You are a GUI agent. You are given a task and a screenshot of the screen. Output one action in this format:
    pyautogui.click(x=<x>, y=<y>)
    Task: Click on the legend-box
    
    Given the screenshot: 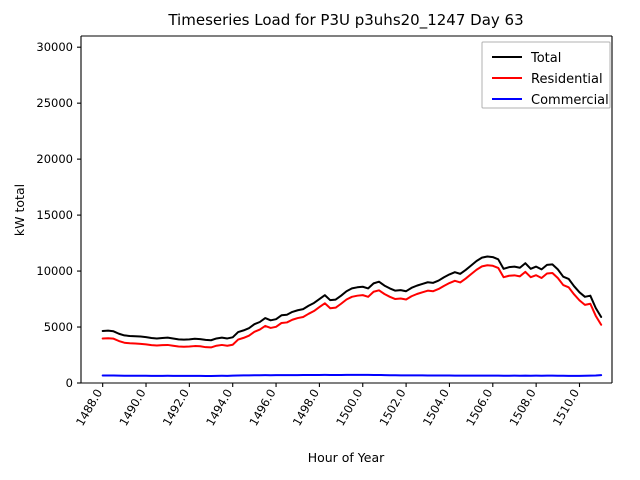 What is the action you would take?
    pyautogui.click(x=546, y=75)
    